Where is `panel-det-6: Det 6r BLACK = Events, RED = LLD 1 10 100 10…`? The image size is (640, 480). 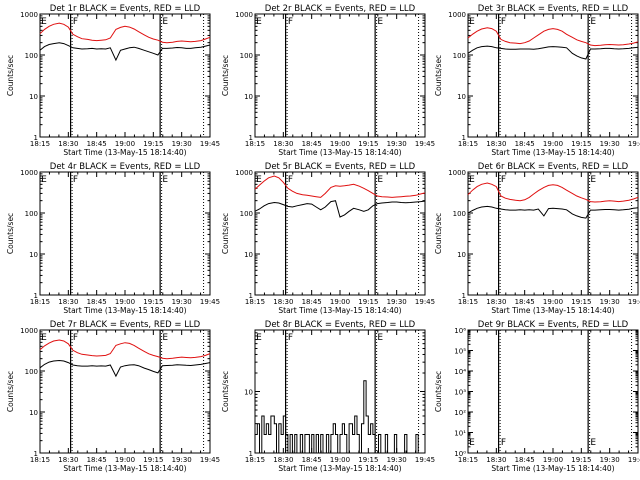 panel-det-6: Det 6r BLACK = Events, RED = LLD 1 10 100 10… is located at coordinates (537, 238).